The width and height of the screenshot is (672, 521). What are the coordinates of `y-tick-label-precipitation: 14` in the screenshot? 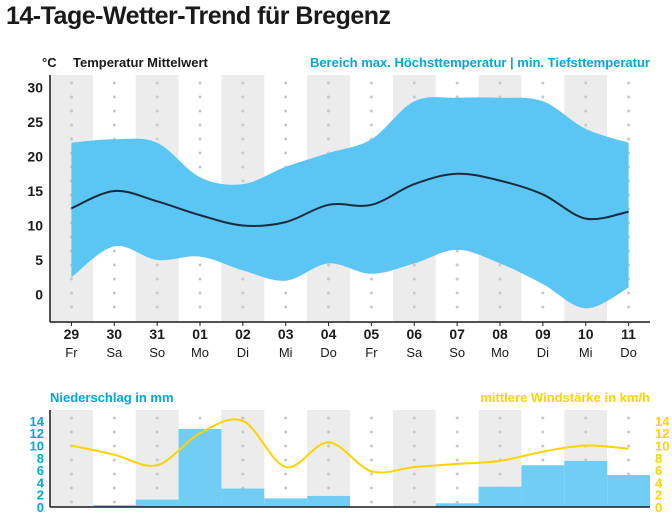 It's located at (37, 421).